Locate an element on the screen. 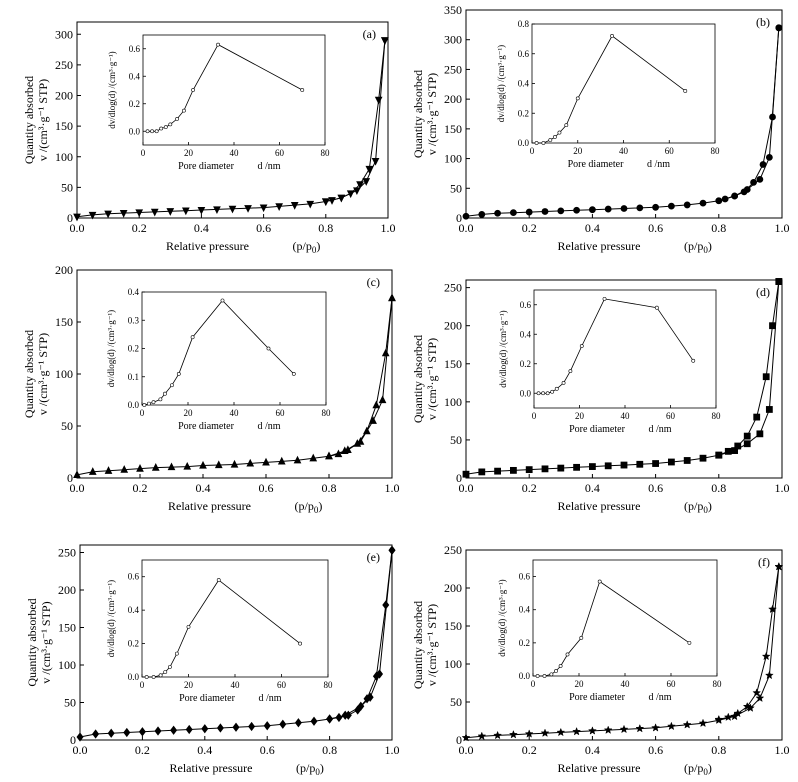 The image size is (798, 782). panel-label: (c) is located at coordinates (373, 282).